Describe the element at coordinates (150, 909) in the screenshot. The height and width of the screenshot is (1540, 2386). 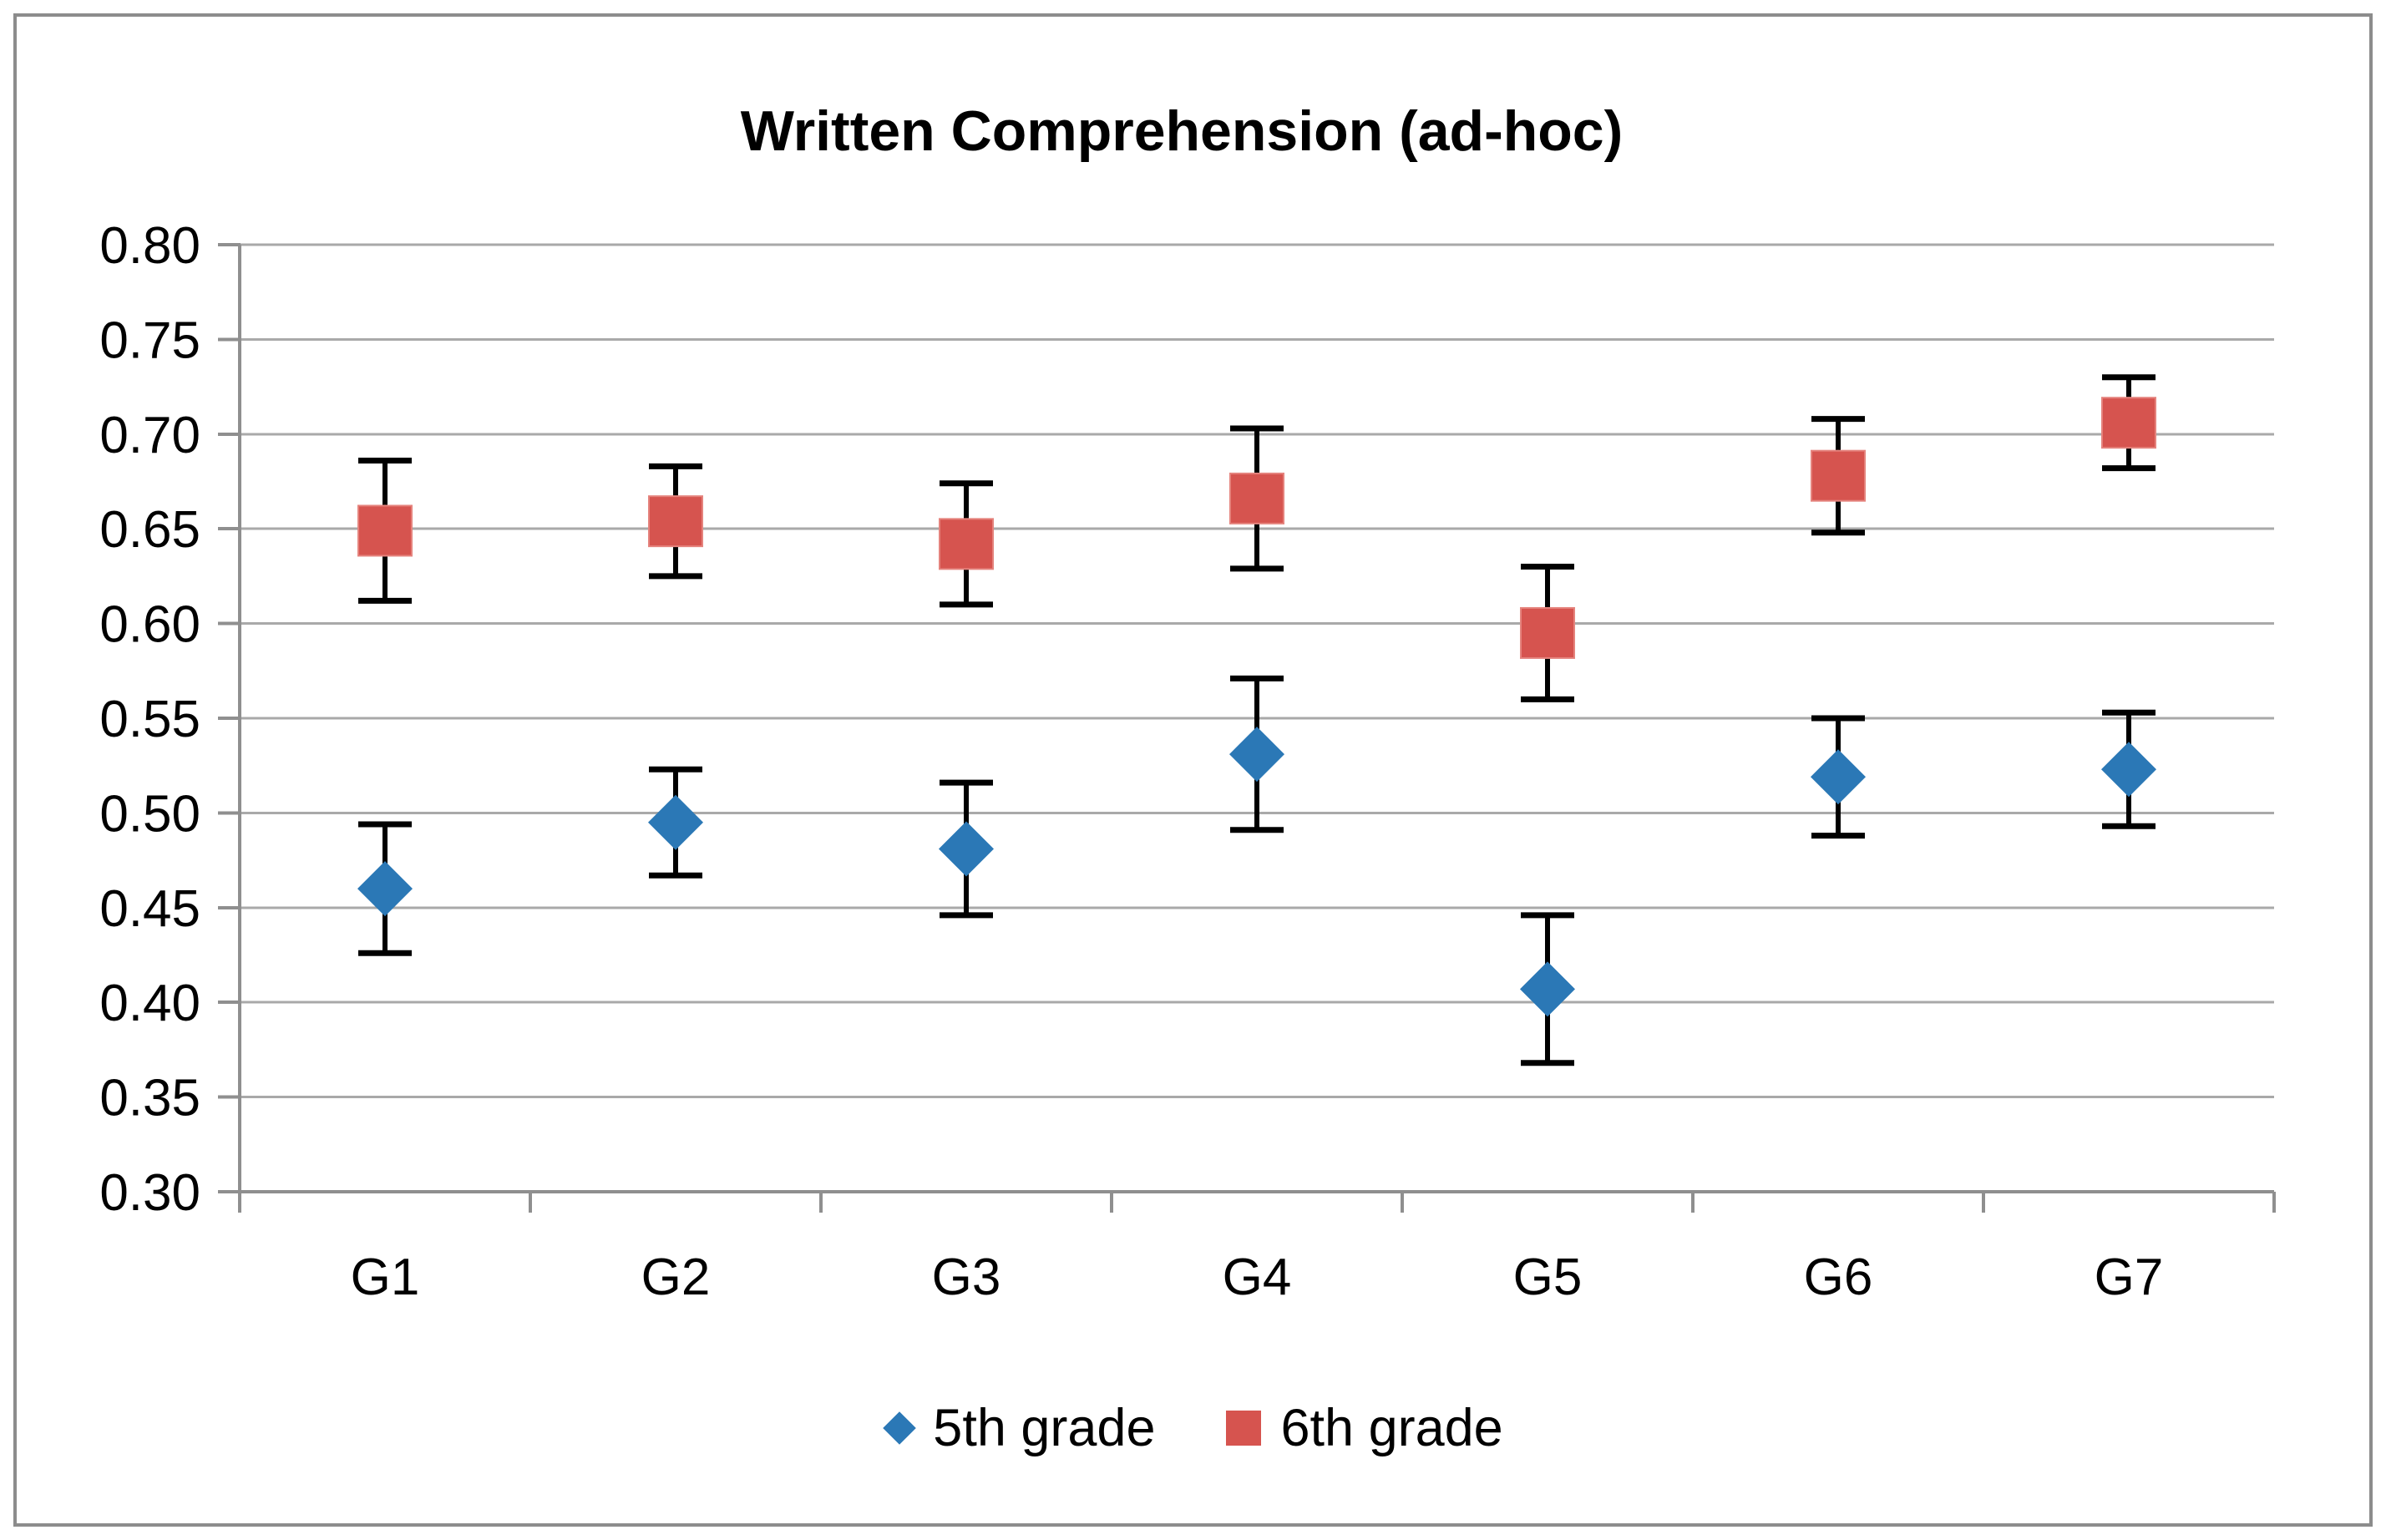
I see `y-tick-label: 0.45` at that location.